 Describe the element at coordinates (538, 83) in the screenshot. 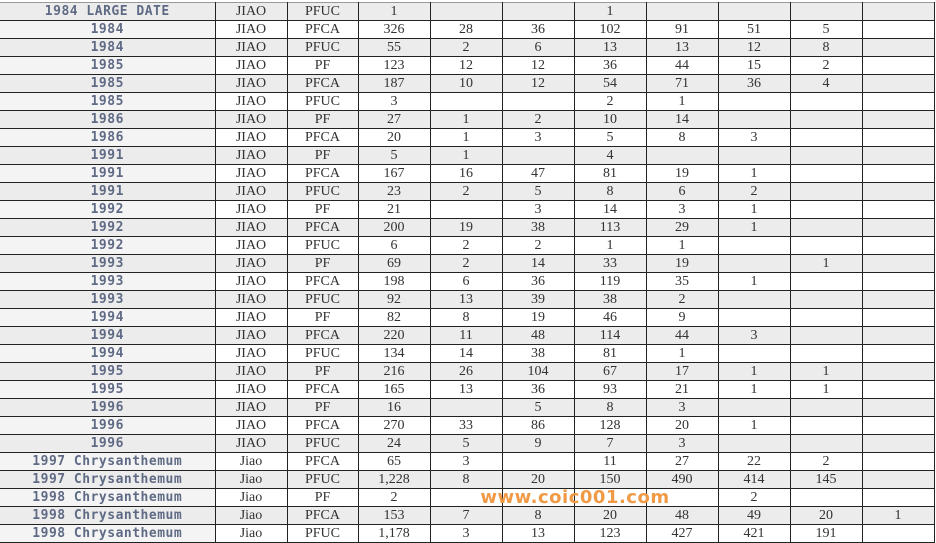

I see `cell-c2: 12` at that location.